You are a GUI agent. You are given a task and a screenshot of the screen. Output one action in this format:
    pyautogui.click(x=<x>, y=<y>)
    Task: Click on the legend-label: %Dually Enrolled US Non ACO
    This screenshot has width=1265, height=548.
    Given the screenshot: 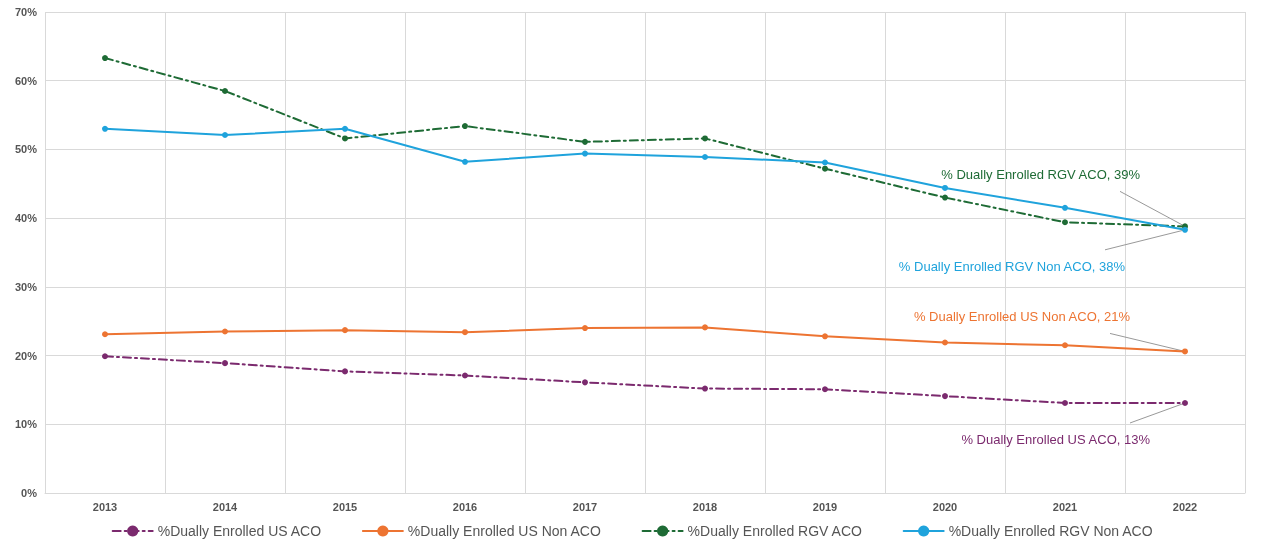 What is the action you would take?
    pyautogui.click(x=504, y=531)
    